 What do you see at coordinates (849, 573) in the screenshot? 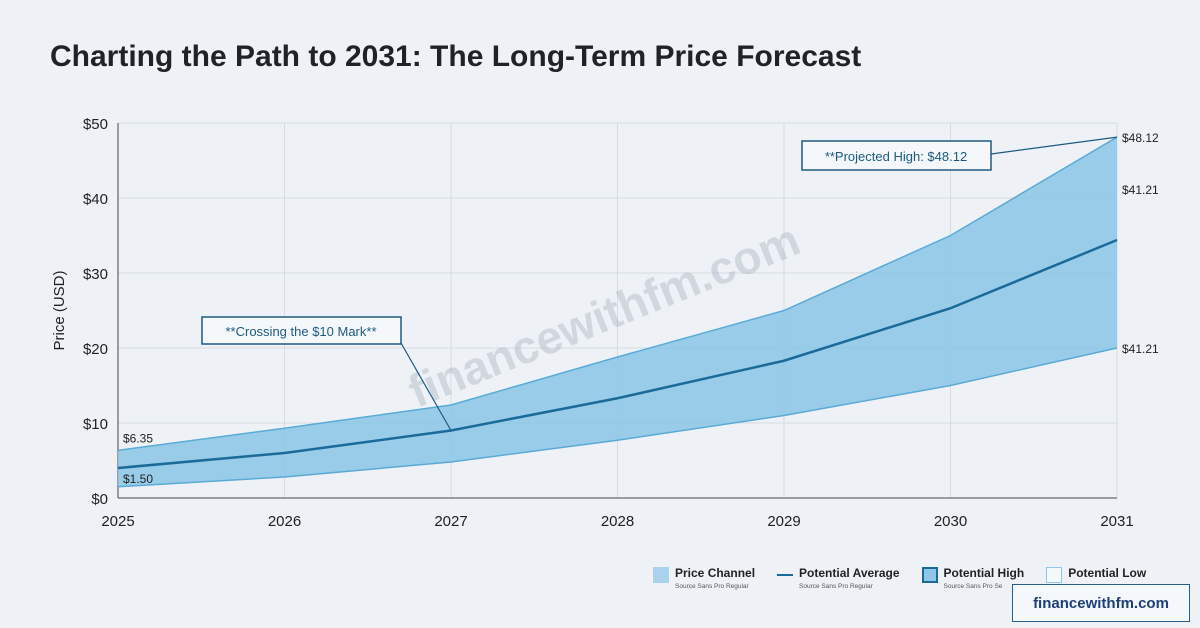
I see `legend-label: Potential Average` at bounding box center [849, 573].